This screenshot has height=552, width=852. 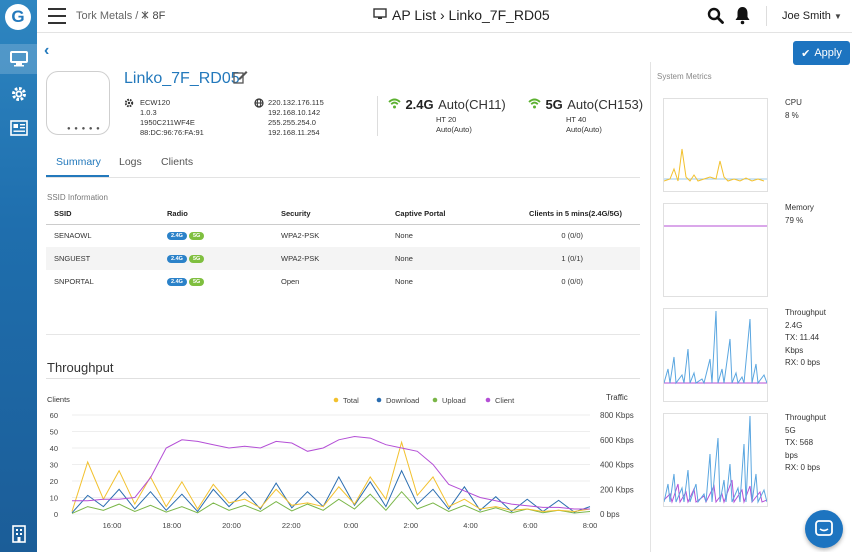 What do you see at coordinates (505, 400) in the screenshot?
I see `legend-label: Client` at bounding box center [505, 400].